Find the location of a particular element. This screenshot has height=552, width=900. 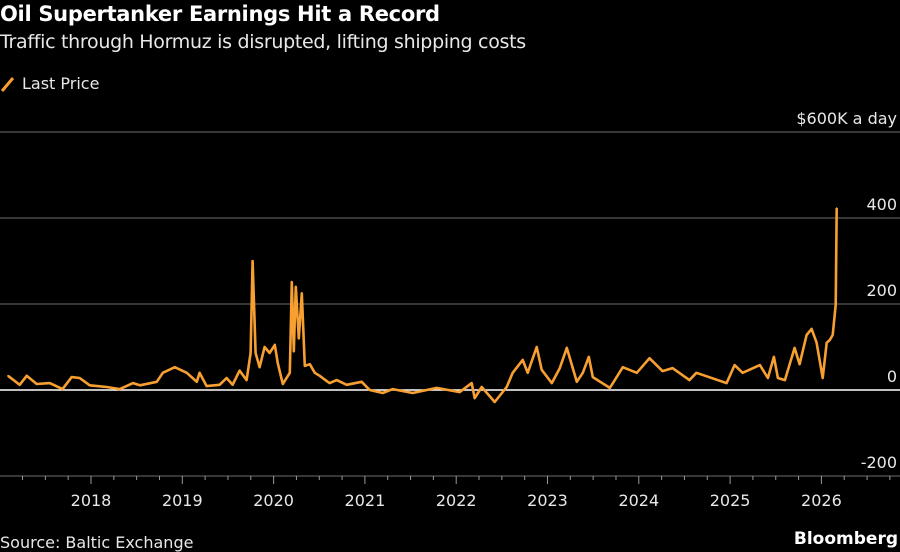

y-tick-label: 400 is located at coordinates (881, 204).